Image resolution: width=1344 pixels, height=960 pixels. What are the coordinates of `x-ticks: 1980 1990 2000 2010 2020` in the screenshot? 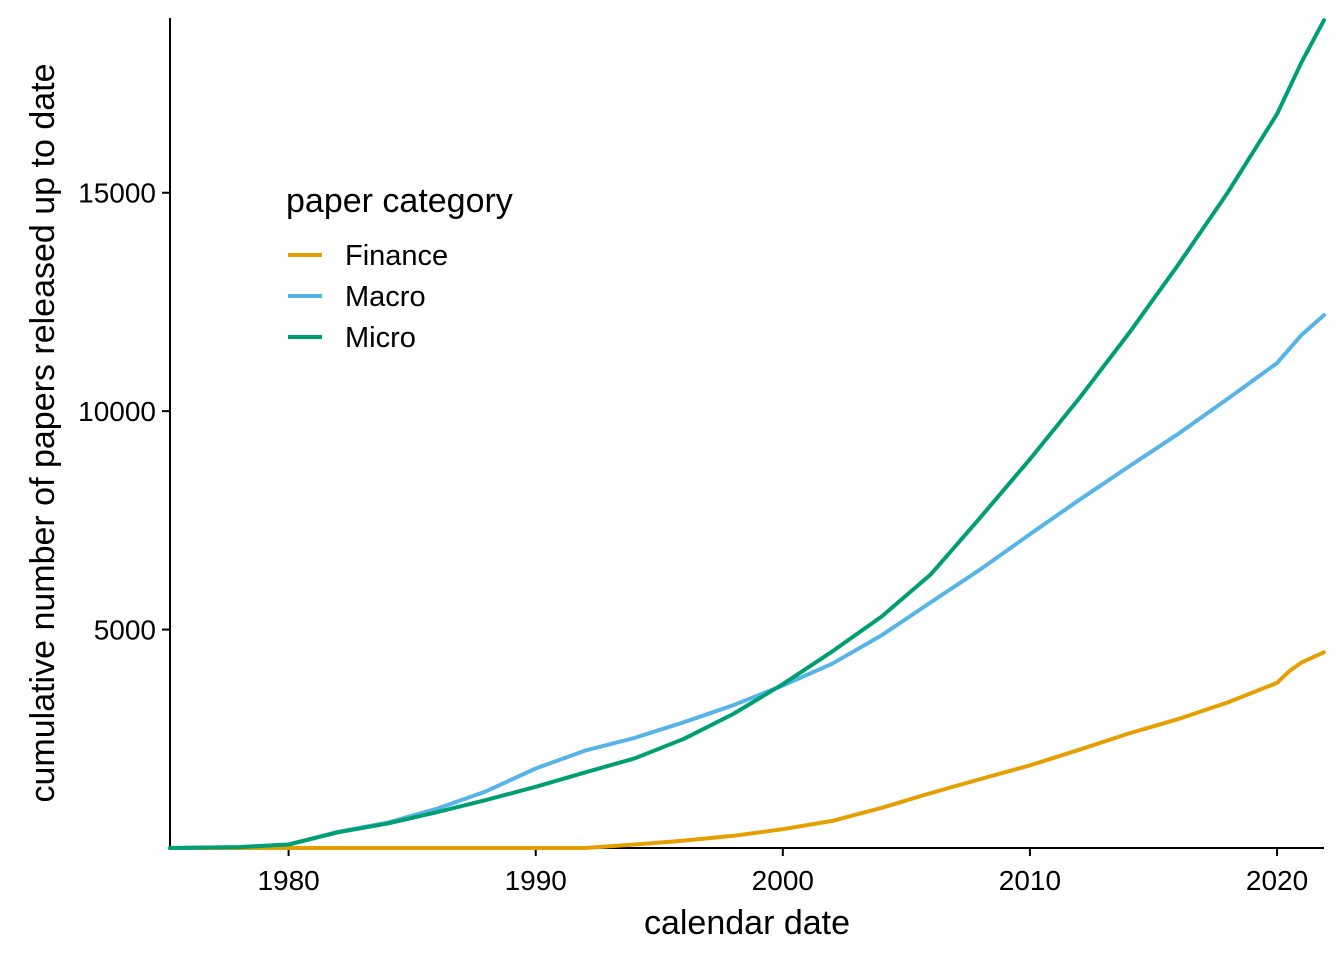 It's located at (782, 872).